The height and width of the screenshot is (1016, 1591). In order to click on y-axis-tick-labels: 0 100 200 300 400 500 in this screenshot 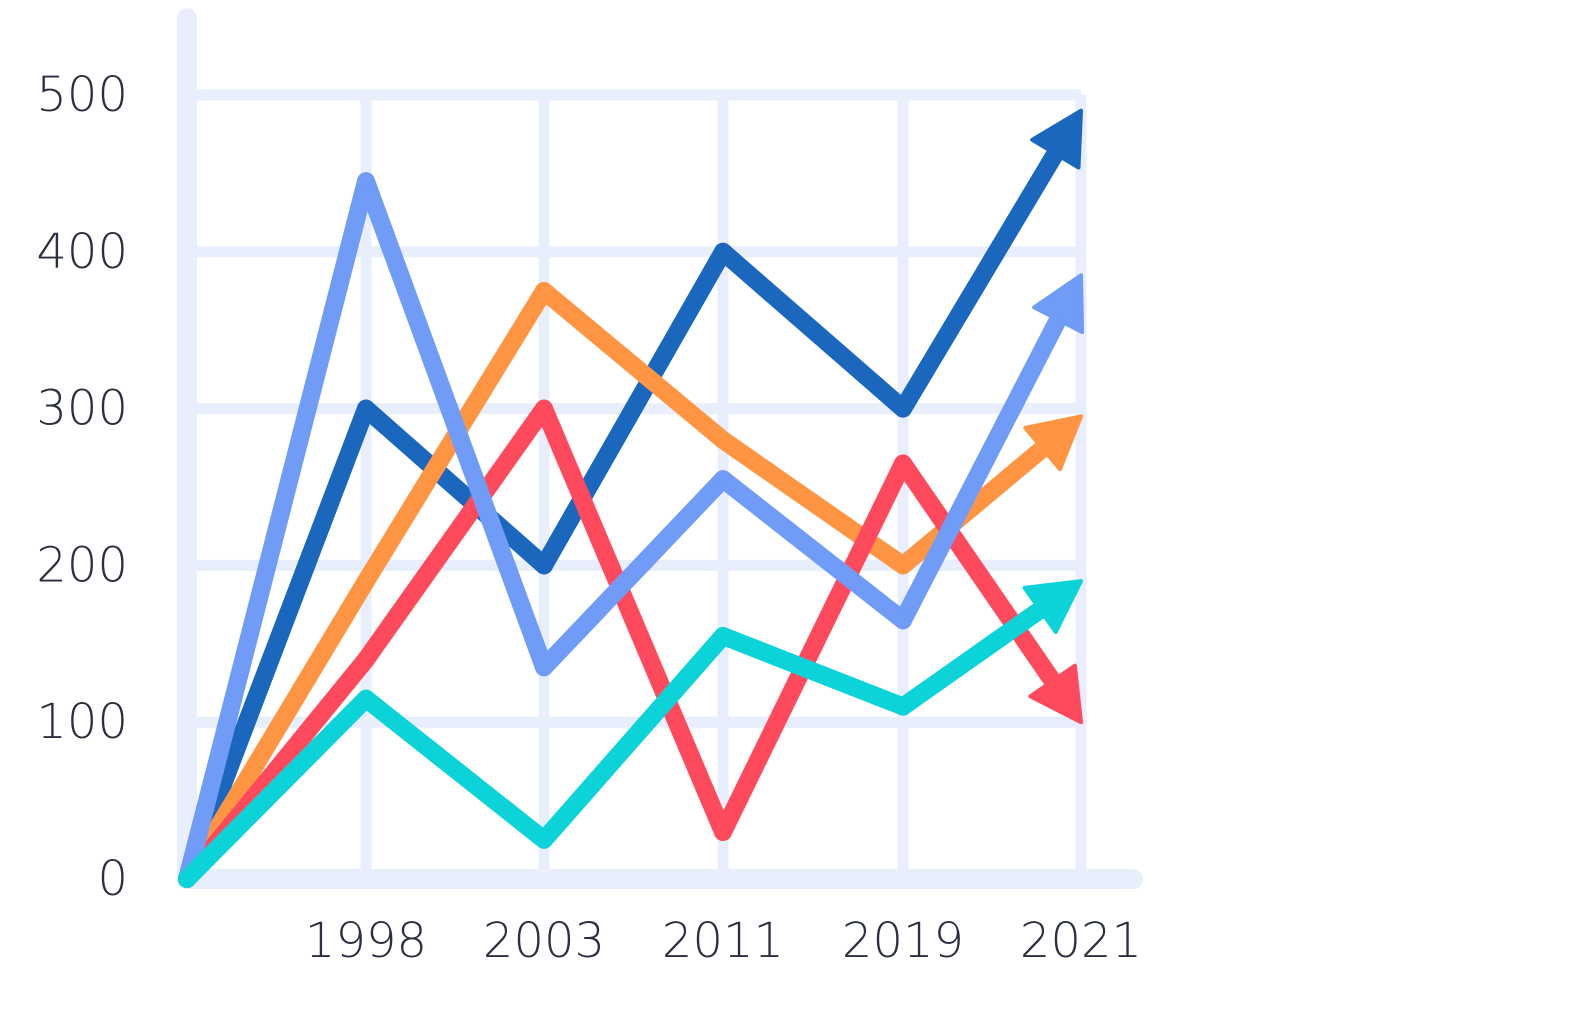, I will do `click(82, 487)`.